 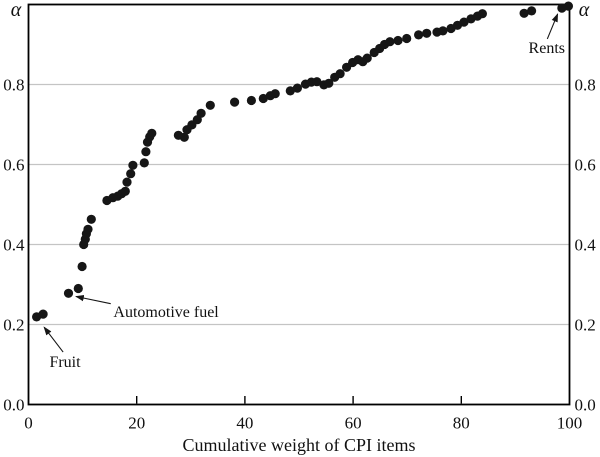 What do you see at coordinates (65, 362) in the screenshot?
I see `annotation-label: Fruit` at bounding box center [65, 362].